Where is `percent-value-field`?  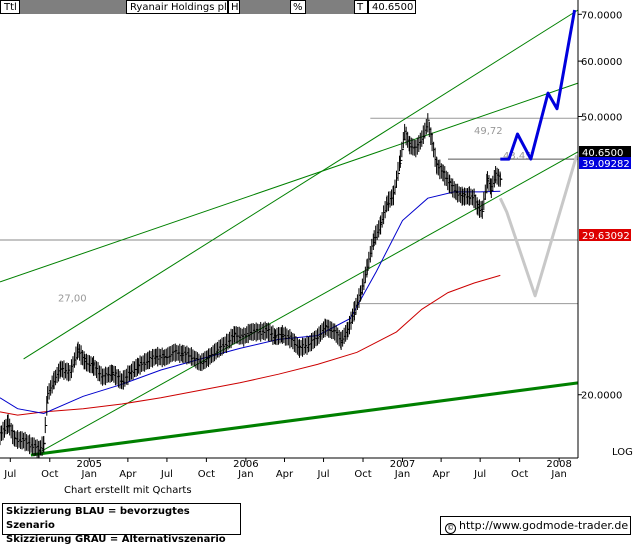 percent-value-field is located at coordinates (330, 7).